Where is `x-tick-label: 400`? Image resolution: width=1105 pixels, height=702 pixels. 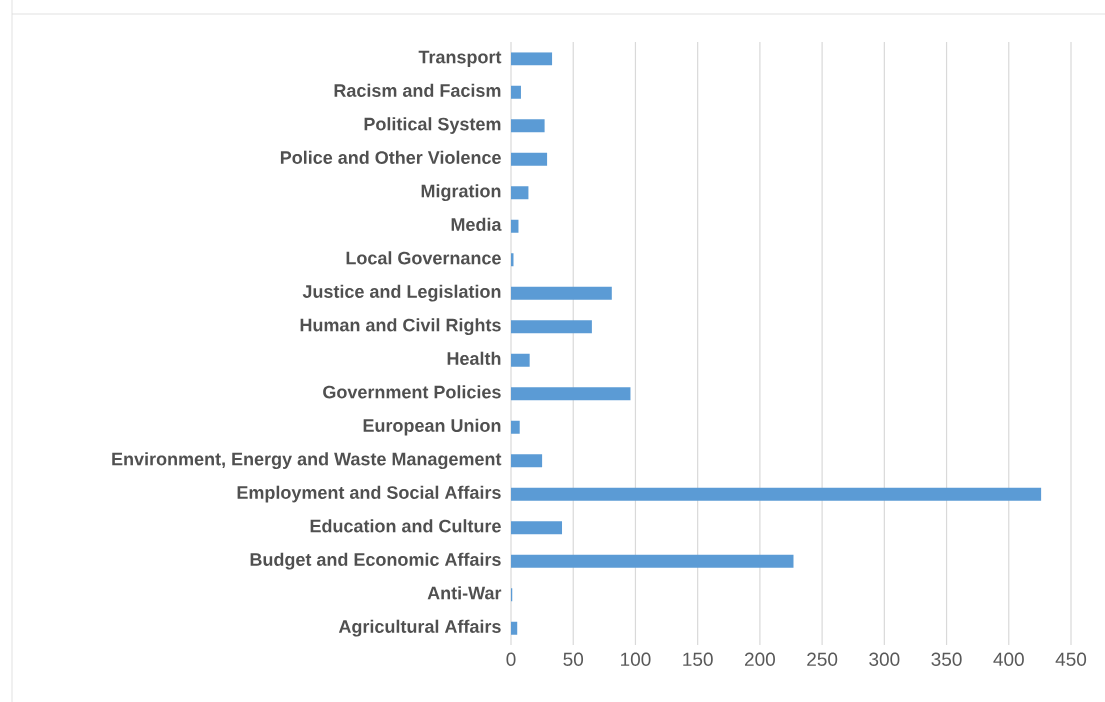 x-tick-label: 400 is located at coordinates (1008, 659).